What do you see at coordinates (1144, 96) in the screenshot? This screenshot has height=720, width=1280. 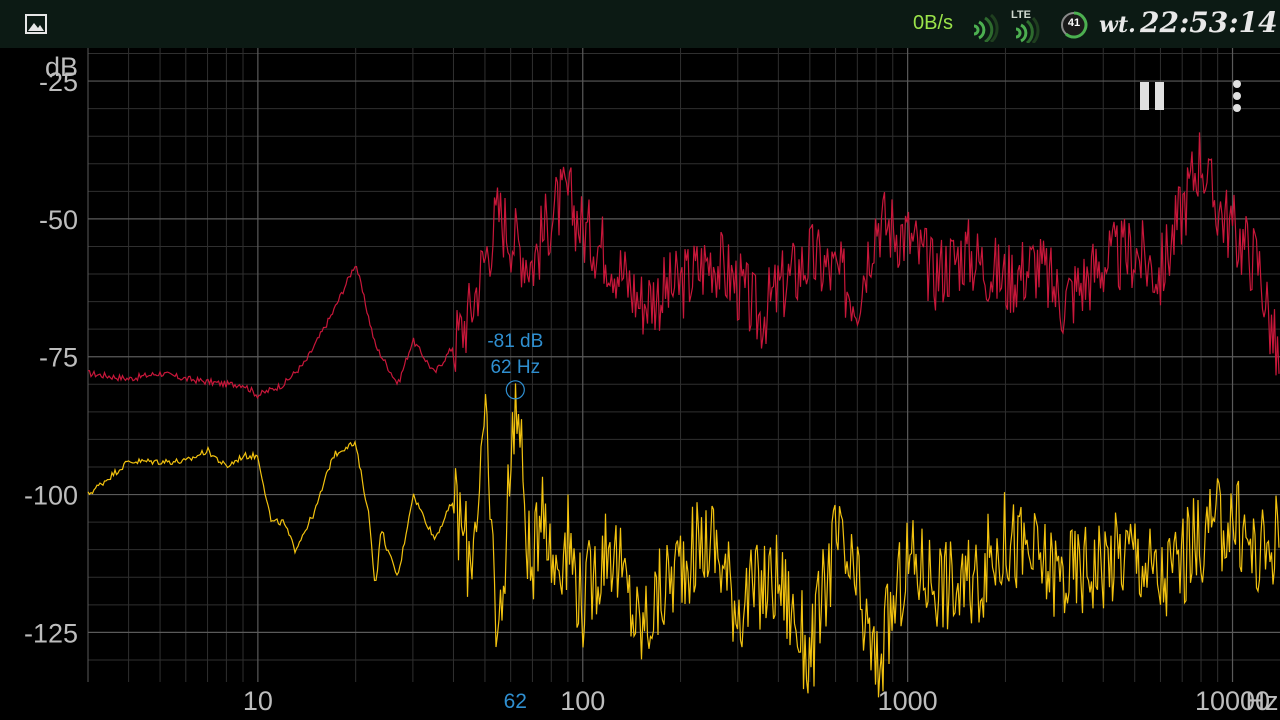 I see `pause-icon` at bounding box center [1144, 96].